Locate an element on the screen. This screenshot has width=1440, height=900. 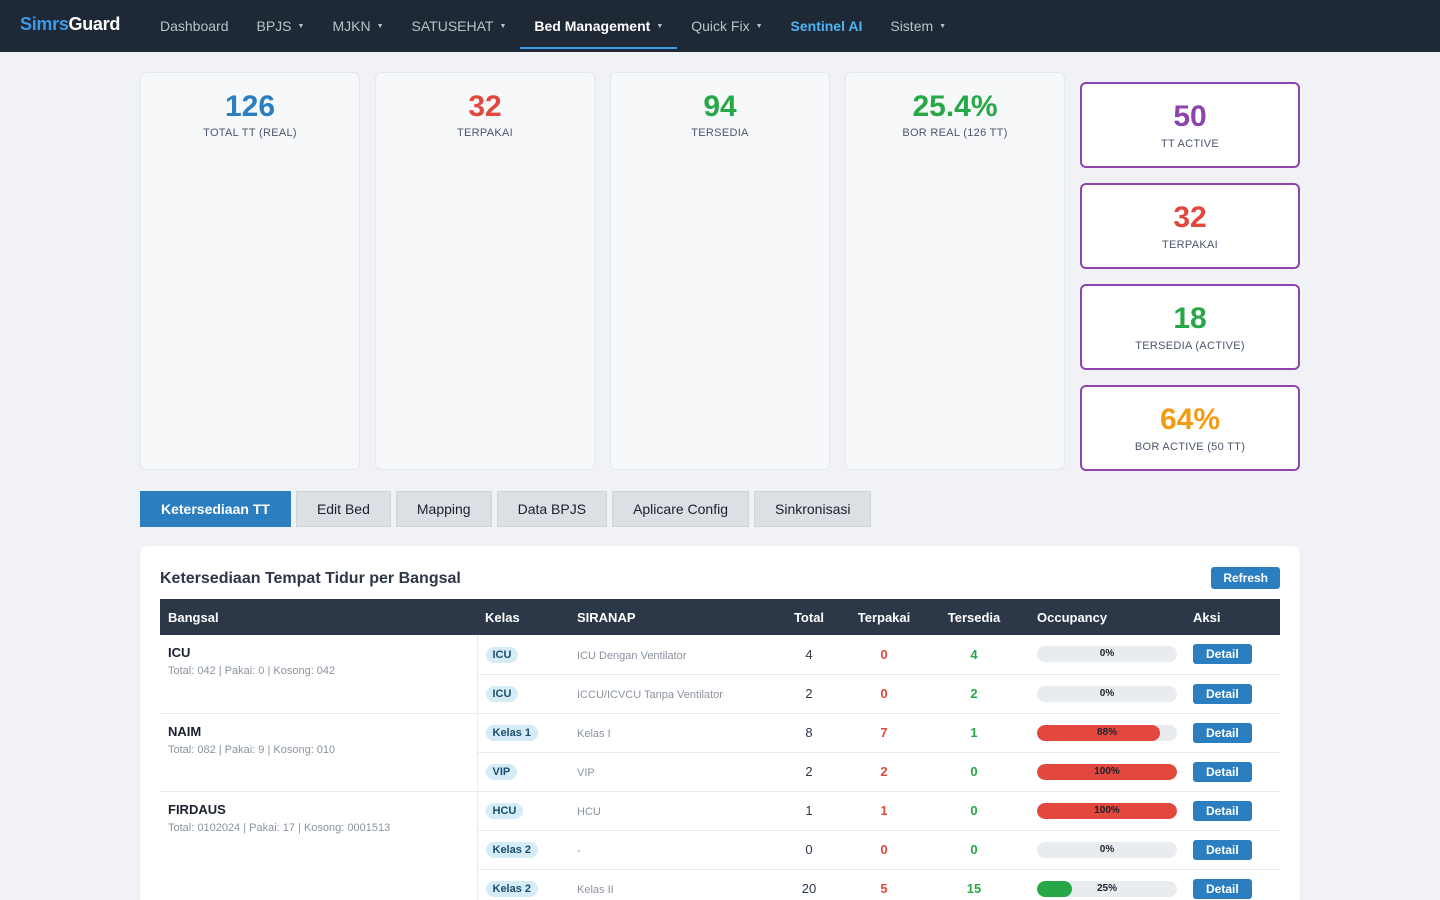
occupancy-bar: 25% is located at coordinates (1107, 888).